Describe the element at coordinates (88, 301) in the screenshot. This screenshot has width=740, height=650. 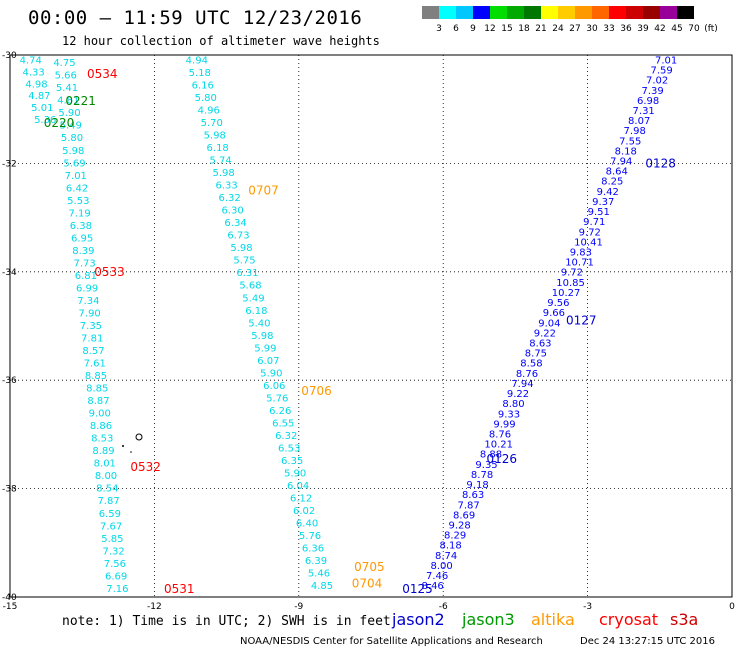
I see `wave-height-point: 7.34` at that location.